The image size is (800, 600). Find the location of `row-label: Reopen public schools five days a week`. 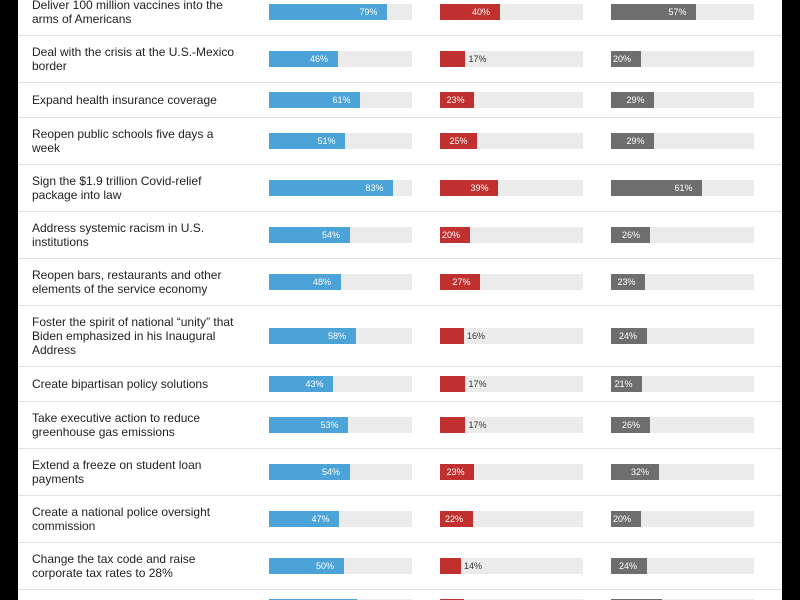

row-label: Reopen public schools five days a week is located at coordinates (123, 141).